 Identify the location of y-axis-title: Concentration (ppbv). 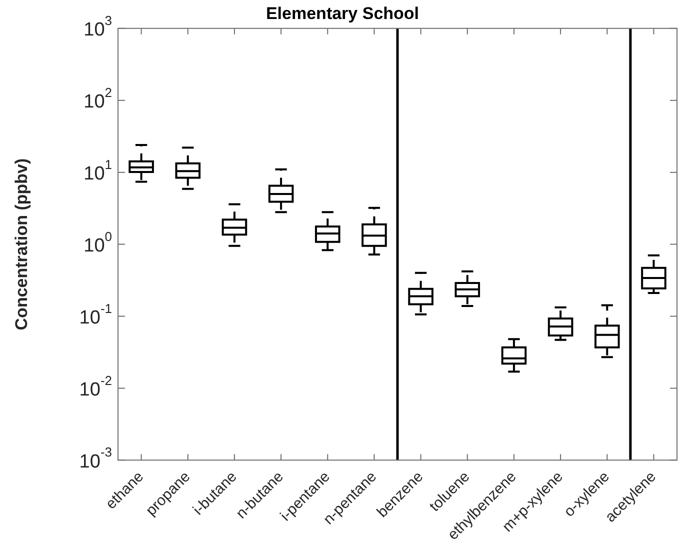
(21, 244).